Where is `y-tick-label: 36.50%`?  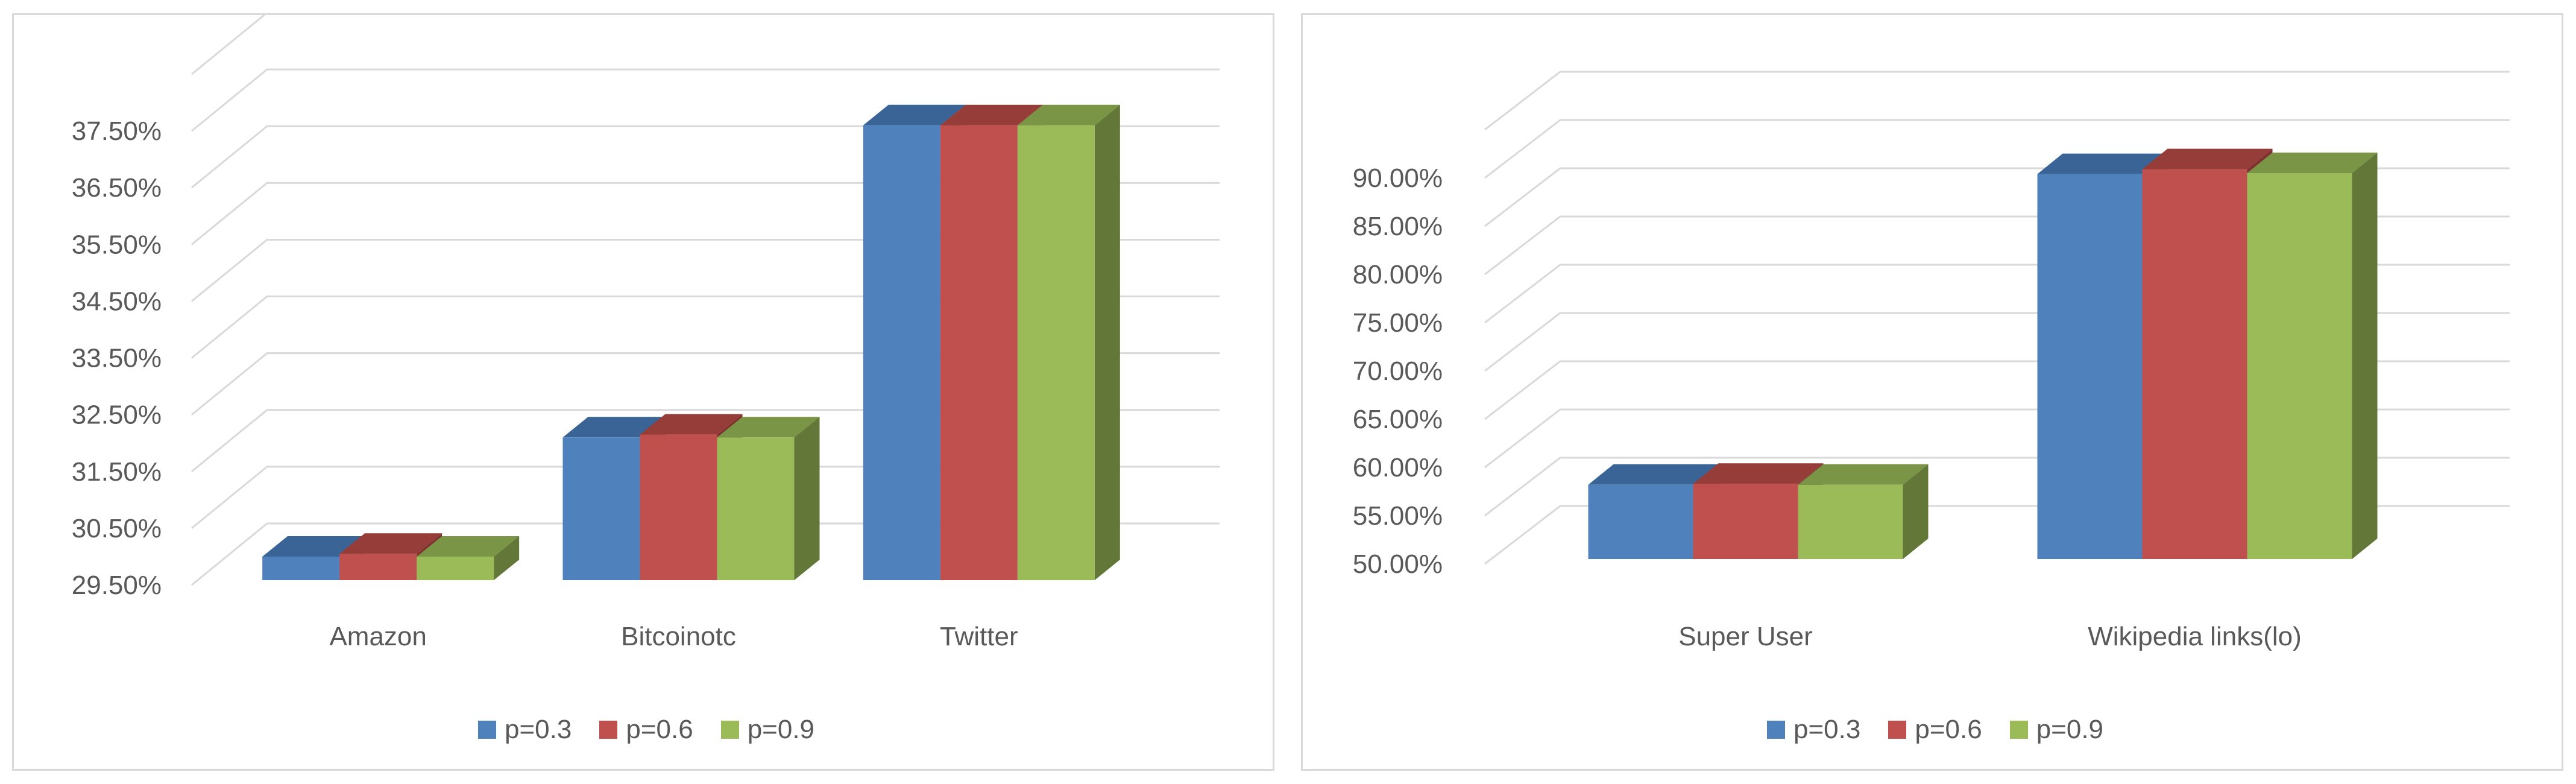 y-tick-label: 36.50% is located at coordinates (117, 188).